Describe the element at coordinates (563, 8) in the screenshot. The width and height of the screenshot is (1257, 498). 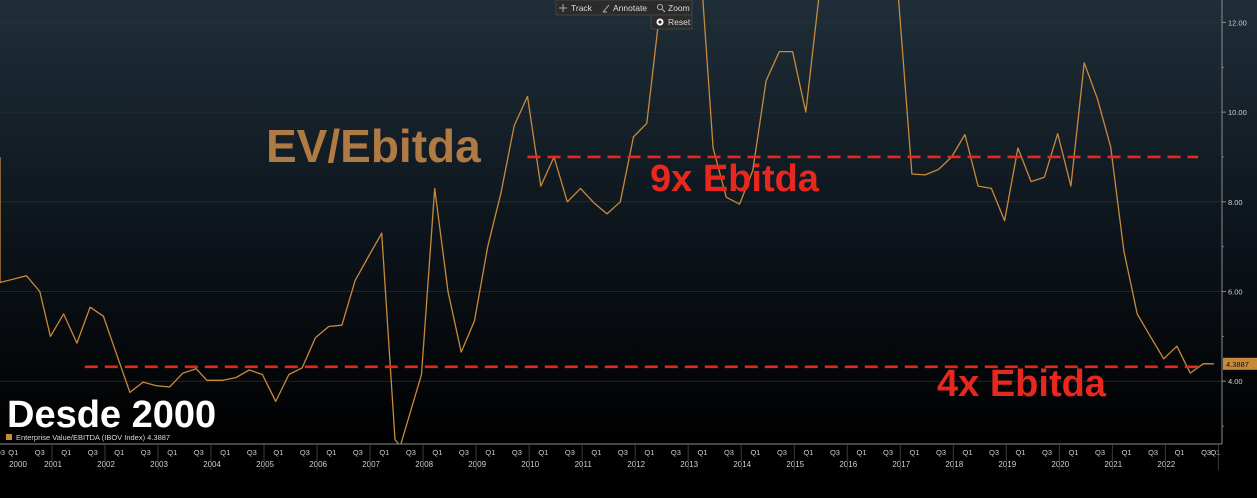
I see `crosshair-icon` at that location.